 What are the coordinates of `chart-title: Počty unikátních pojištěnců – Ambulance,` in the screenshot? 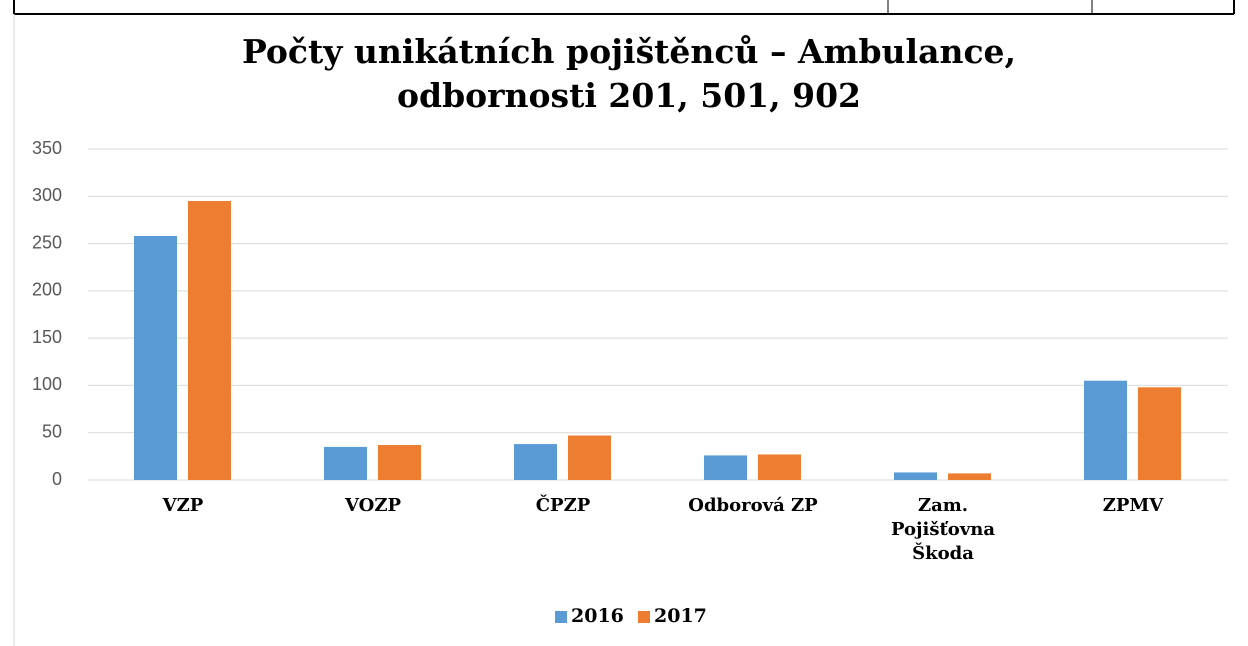 It's located at (629, 51).